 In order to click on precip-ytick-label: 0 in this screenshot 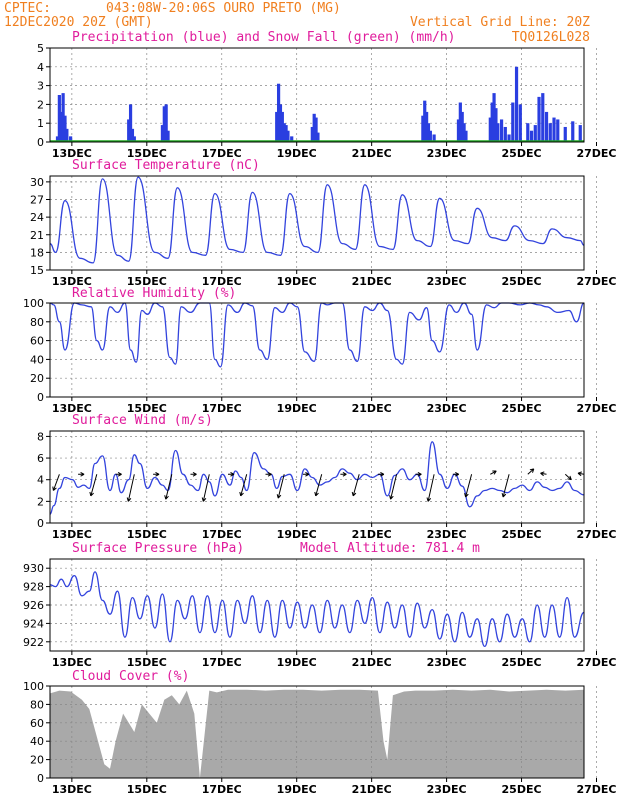, I will do `click(40, 142)`.